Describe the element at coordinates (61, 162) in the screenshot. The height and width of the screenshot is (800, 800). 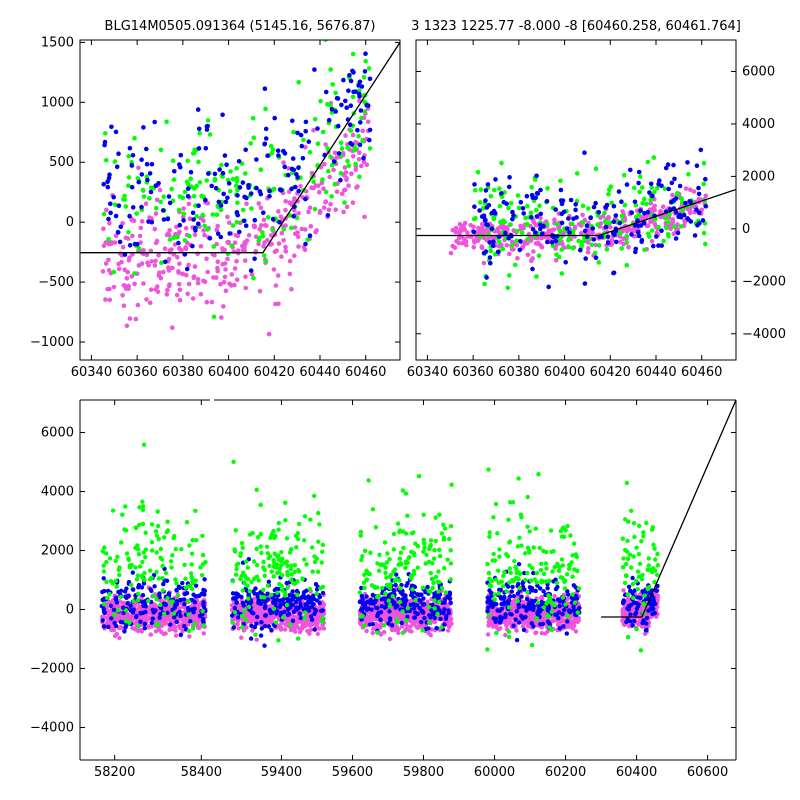
I see `y-tick-label: 500` at that location.